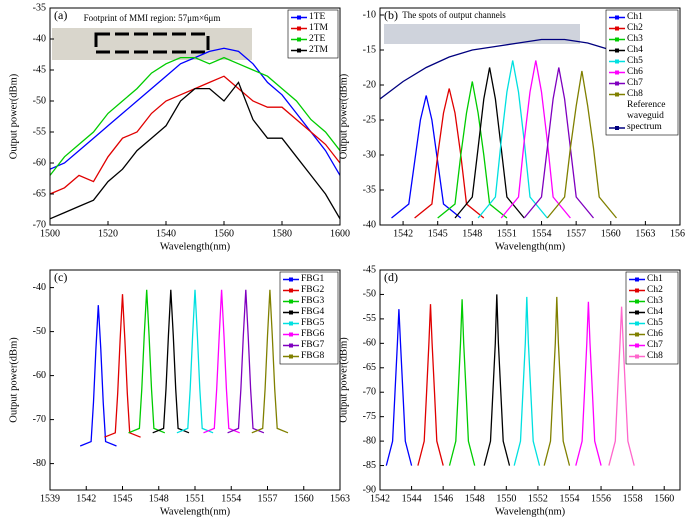  I want to click on legend-label: 1TM, so click(318, 28).